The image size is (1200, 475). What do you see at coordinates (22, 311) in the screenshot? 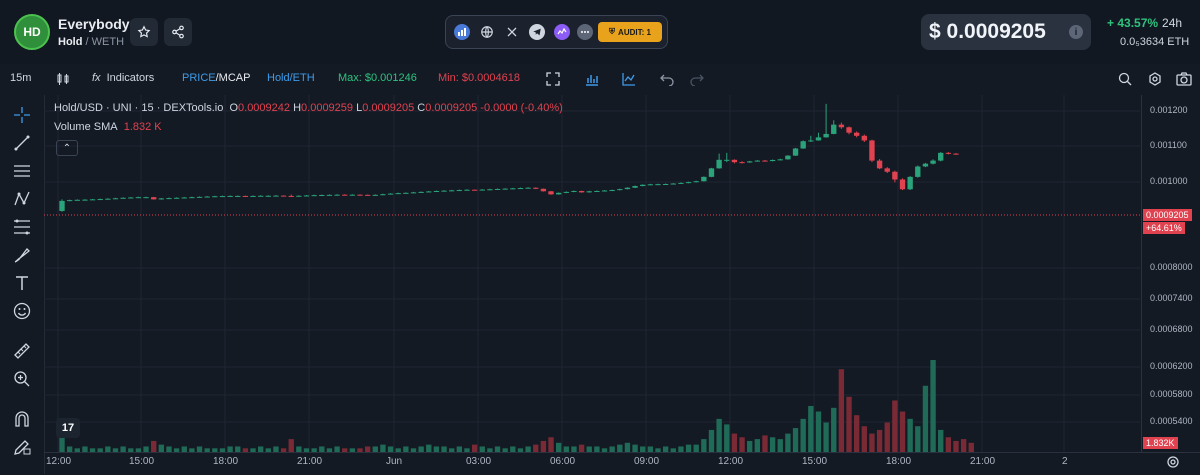
I see `emoji-tool` at bounding box center [22, 311].